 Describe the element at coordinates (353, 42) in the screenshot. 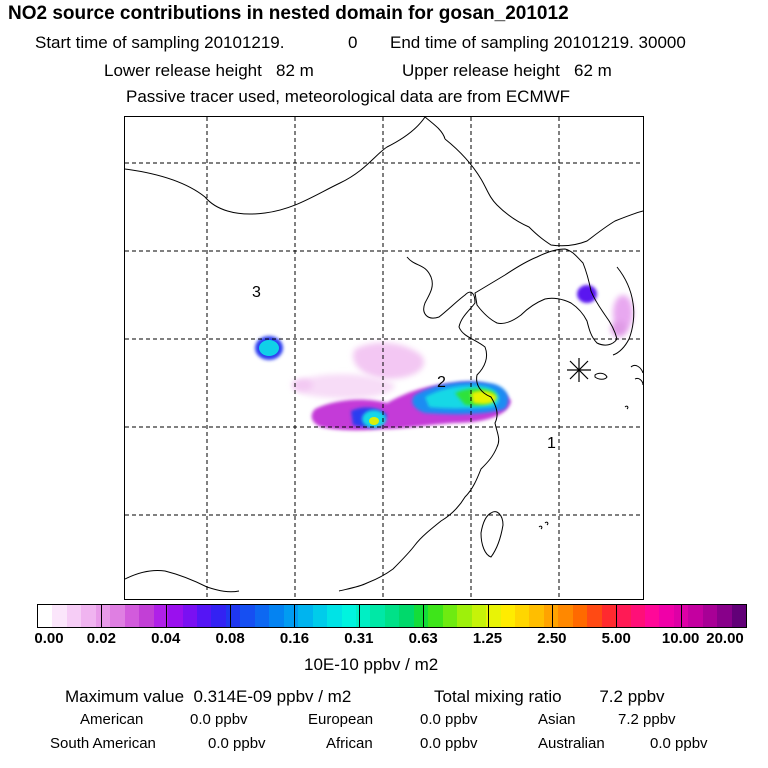

I see `start-hour: 0` at that location.